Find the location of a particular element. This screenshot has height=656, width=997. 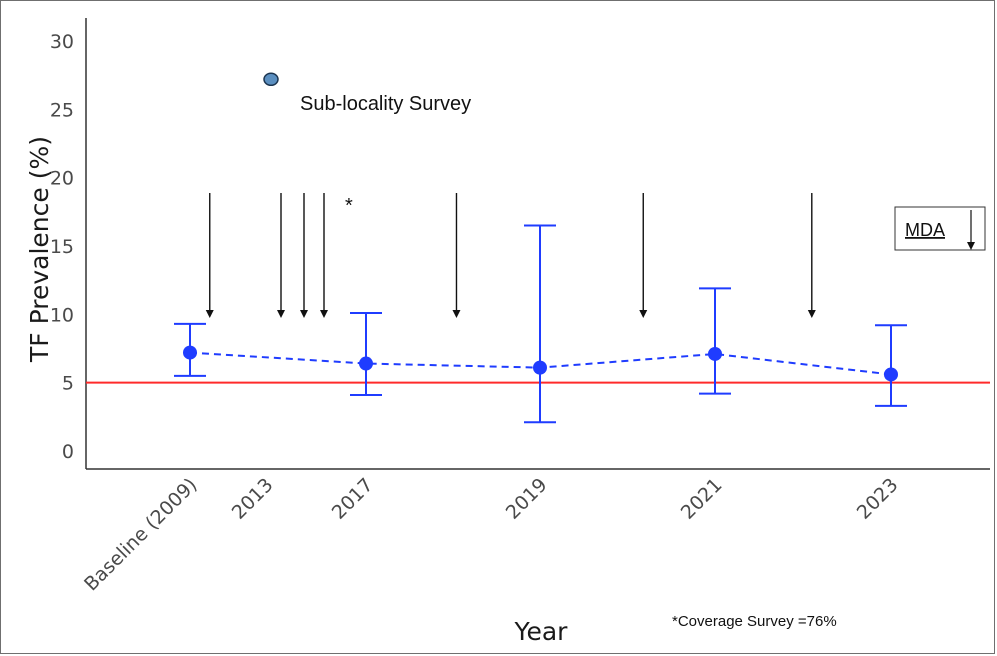

sub-locality-label: Sub-locality Survey is located at coordinates (385, 104).